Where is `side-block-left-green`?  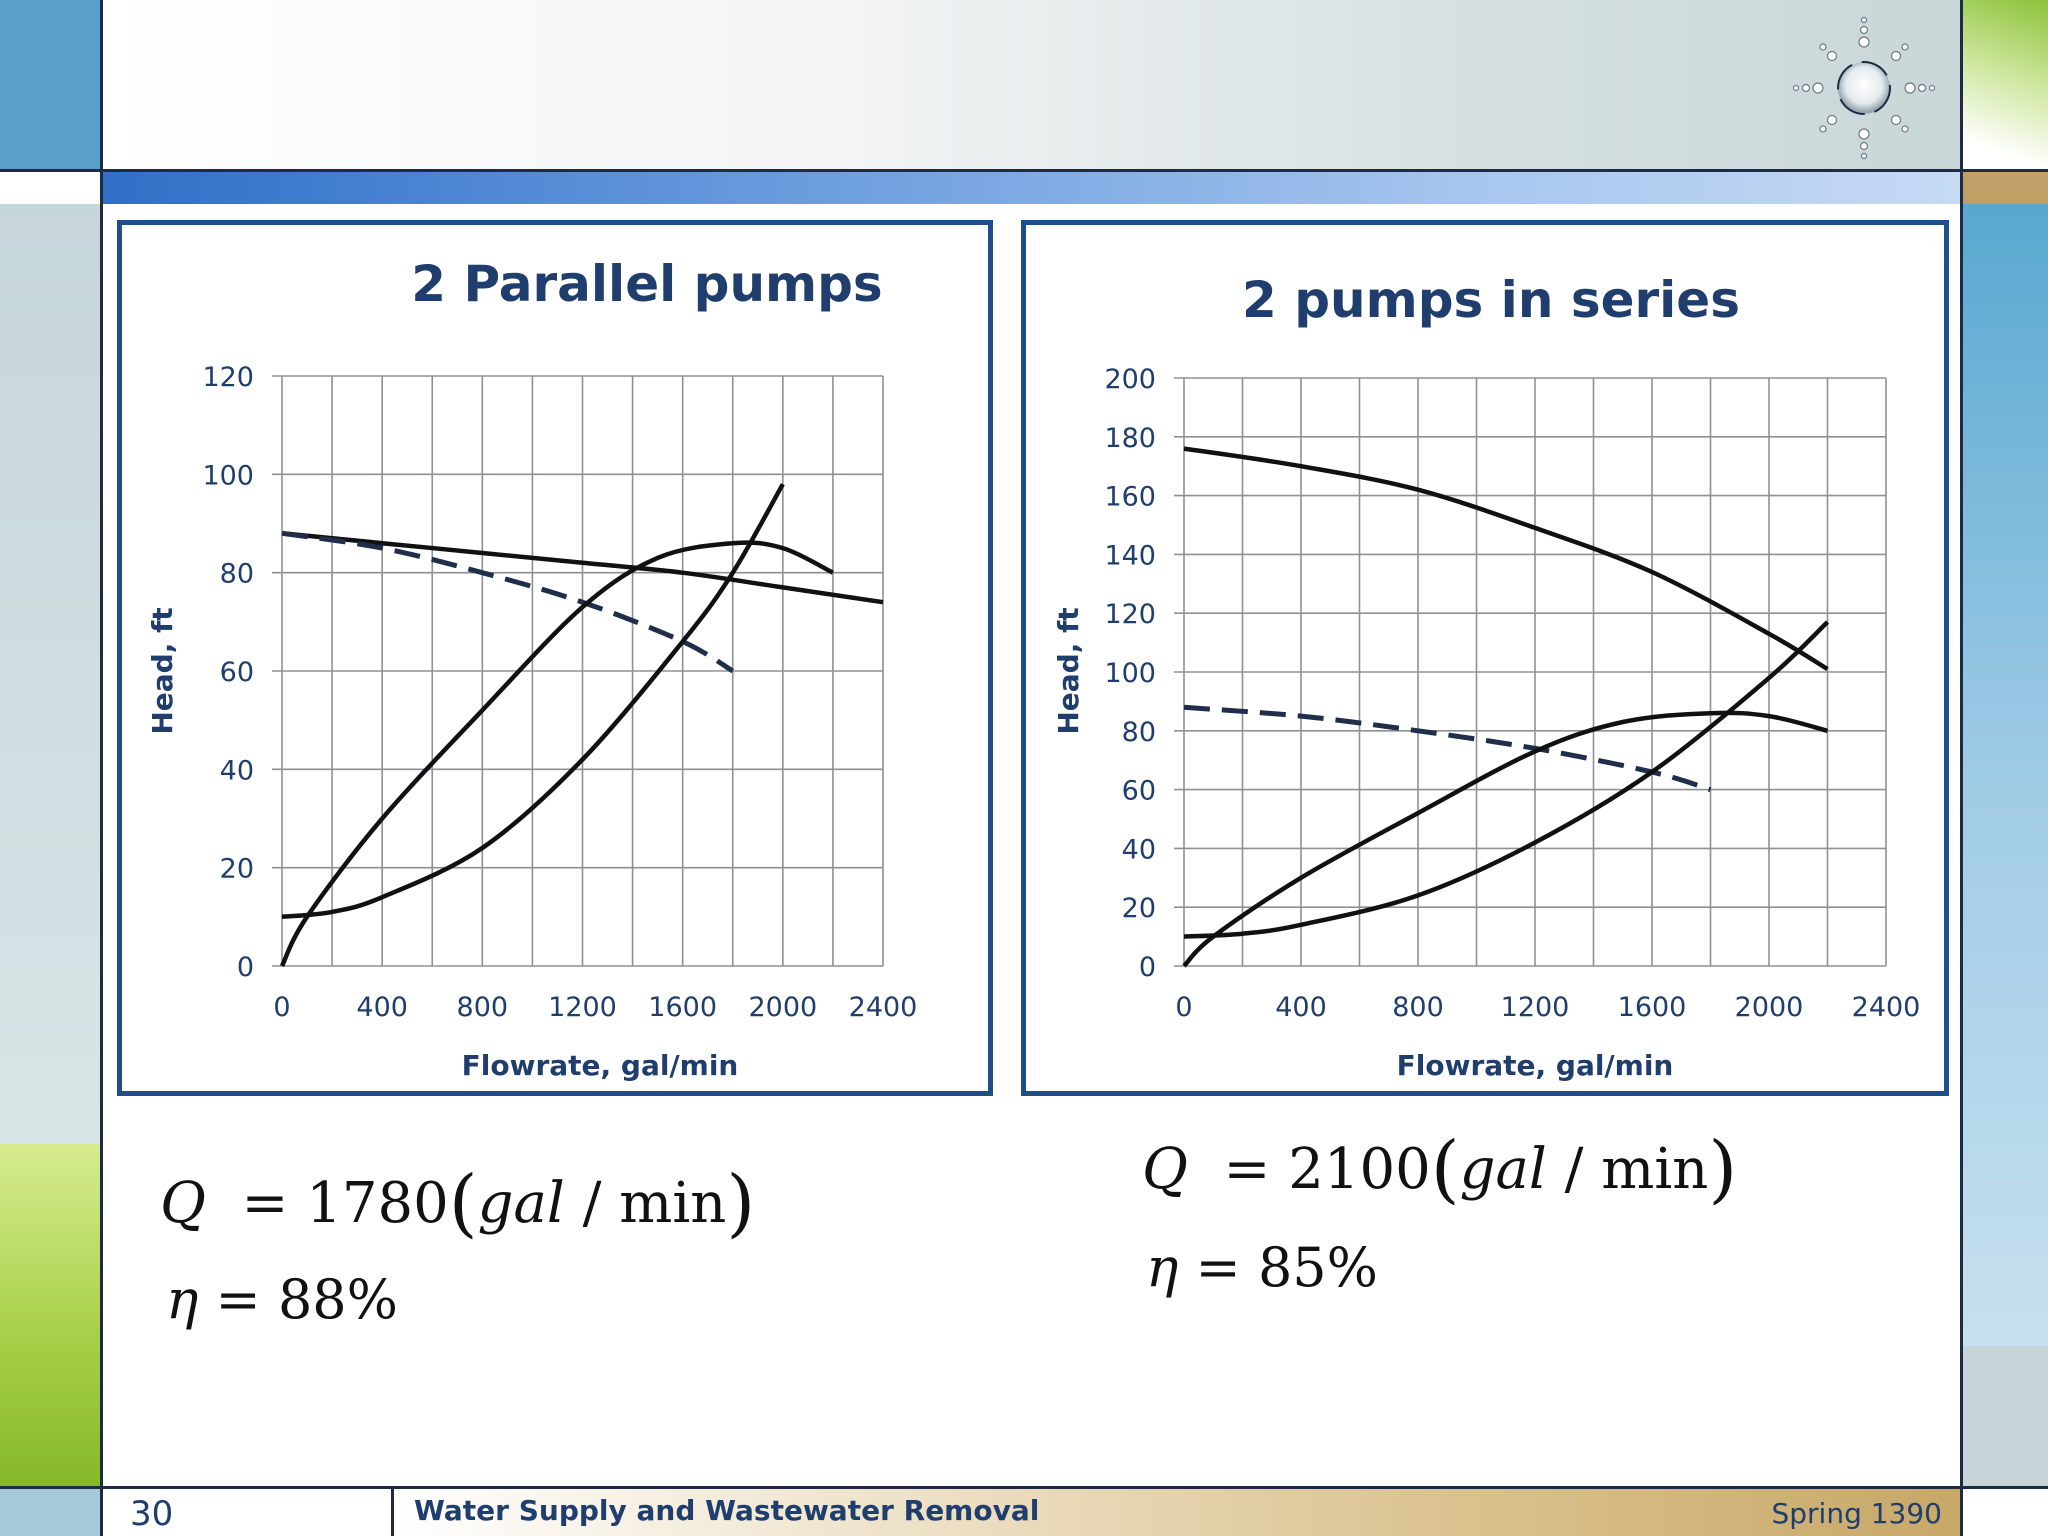 side-block-left-green is located at coordinates (50, 1315).